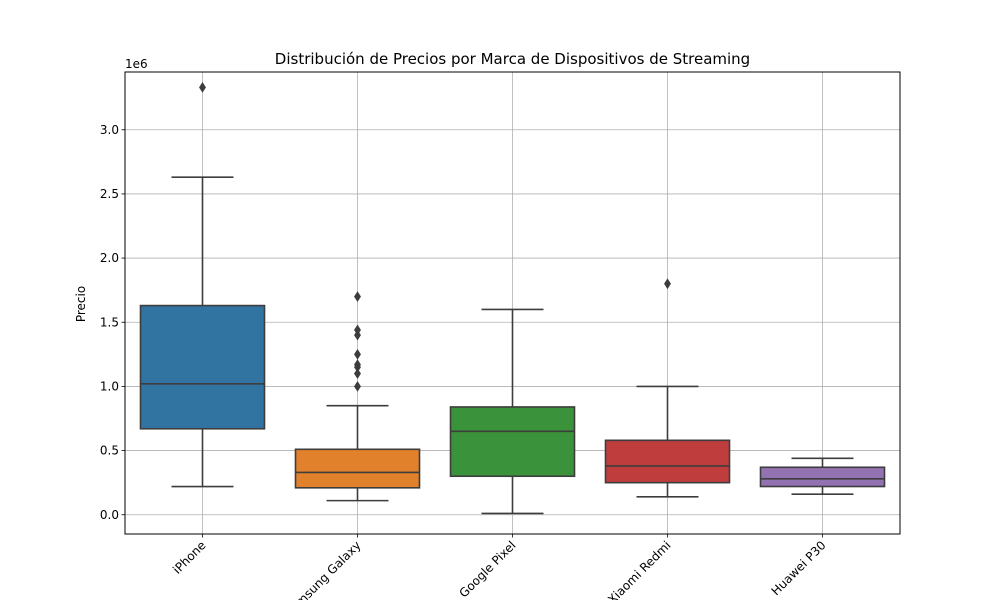 The width and height of the screenshot is (1000, 600). What do you see at coordinates (639, 569) in the screenshot?
I see `x-tick-label: Xiaomi Redmi` at bounding box center [639, 569].